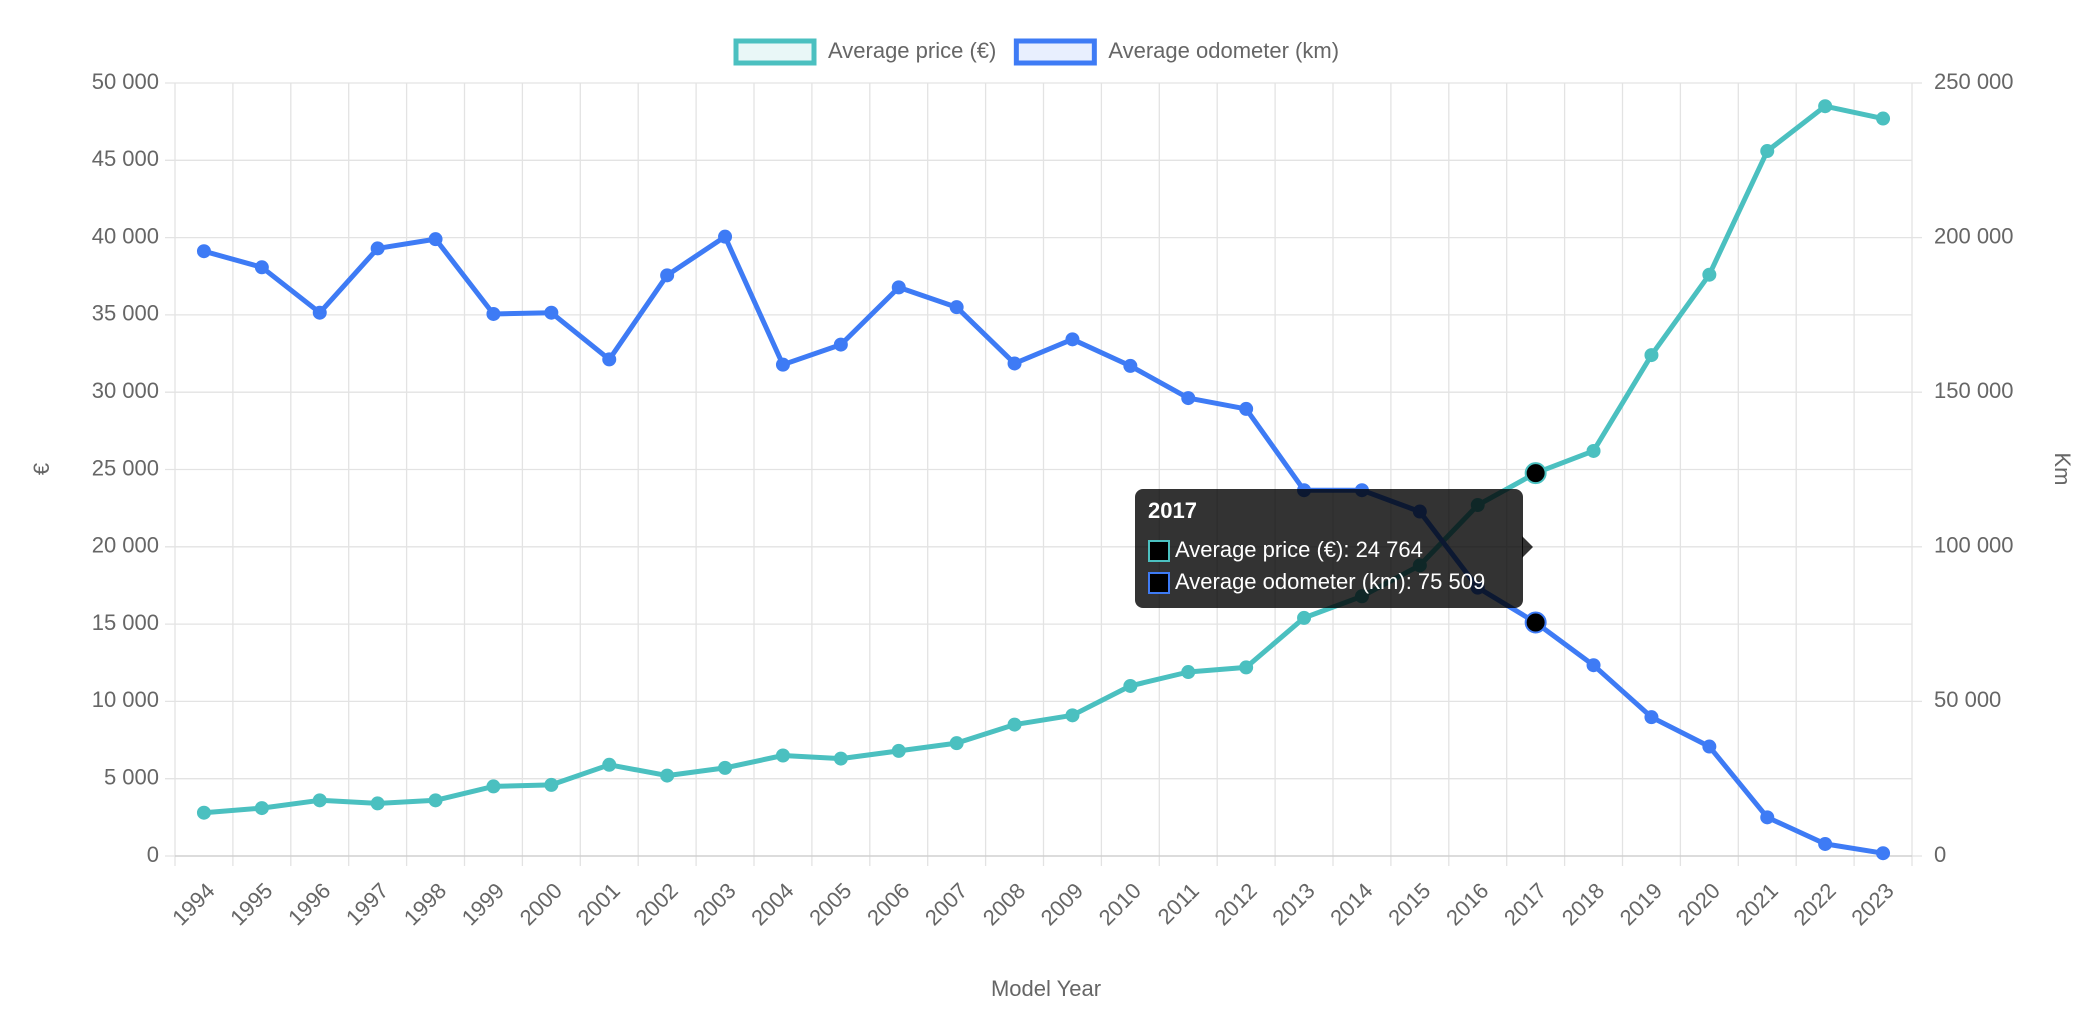 Image resolution: width=2094 pixels, height=1028 pixels. Describe the element at coordinates (1159, 551) in the screenshot. I see `tooltip-swatch` at that location.